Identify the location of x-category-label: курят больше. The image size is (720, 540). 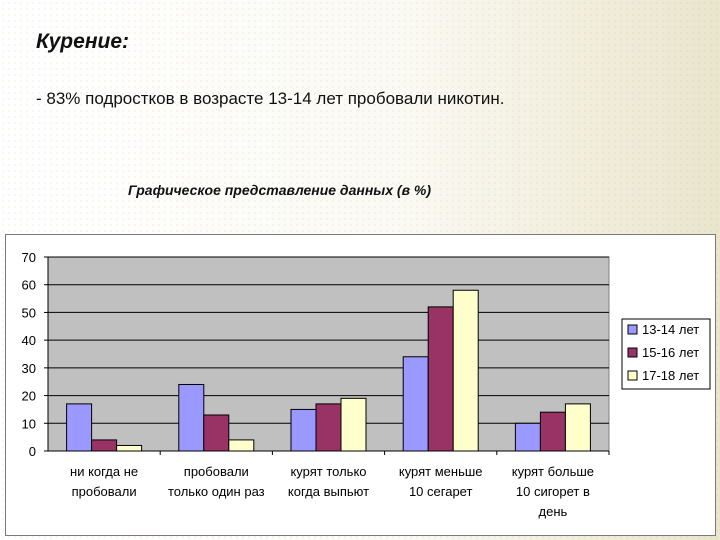
(553, 471).